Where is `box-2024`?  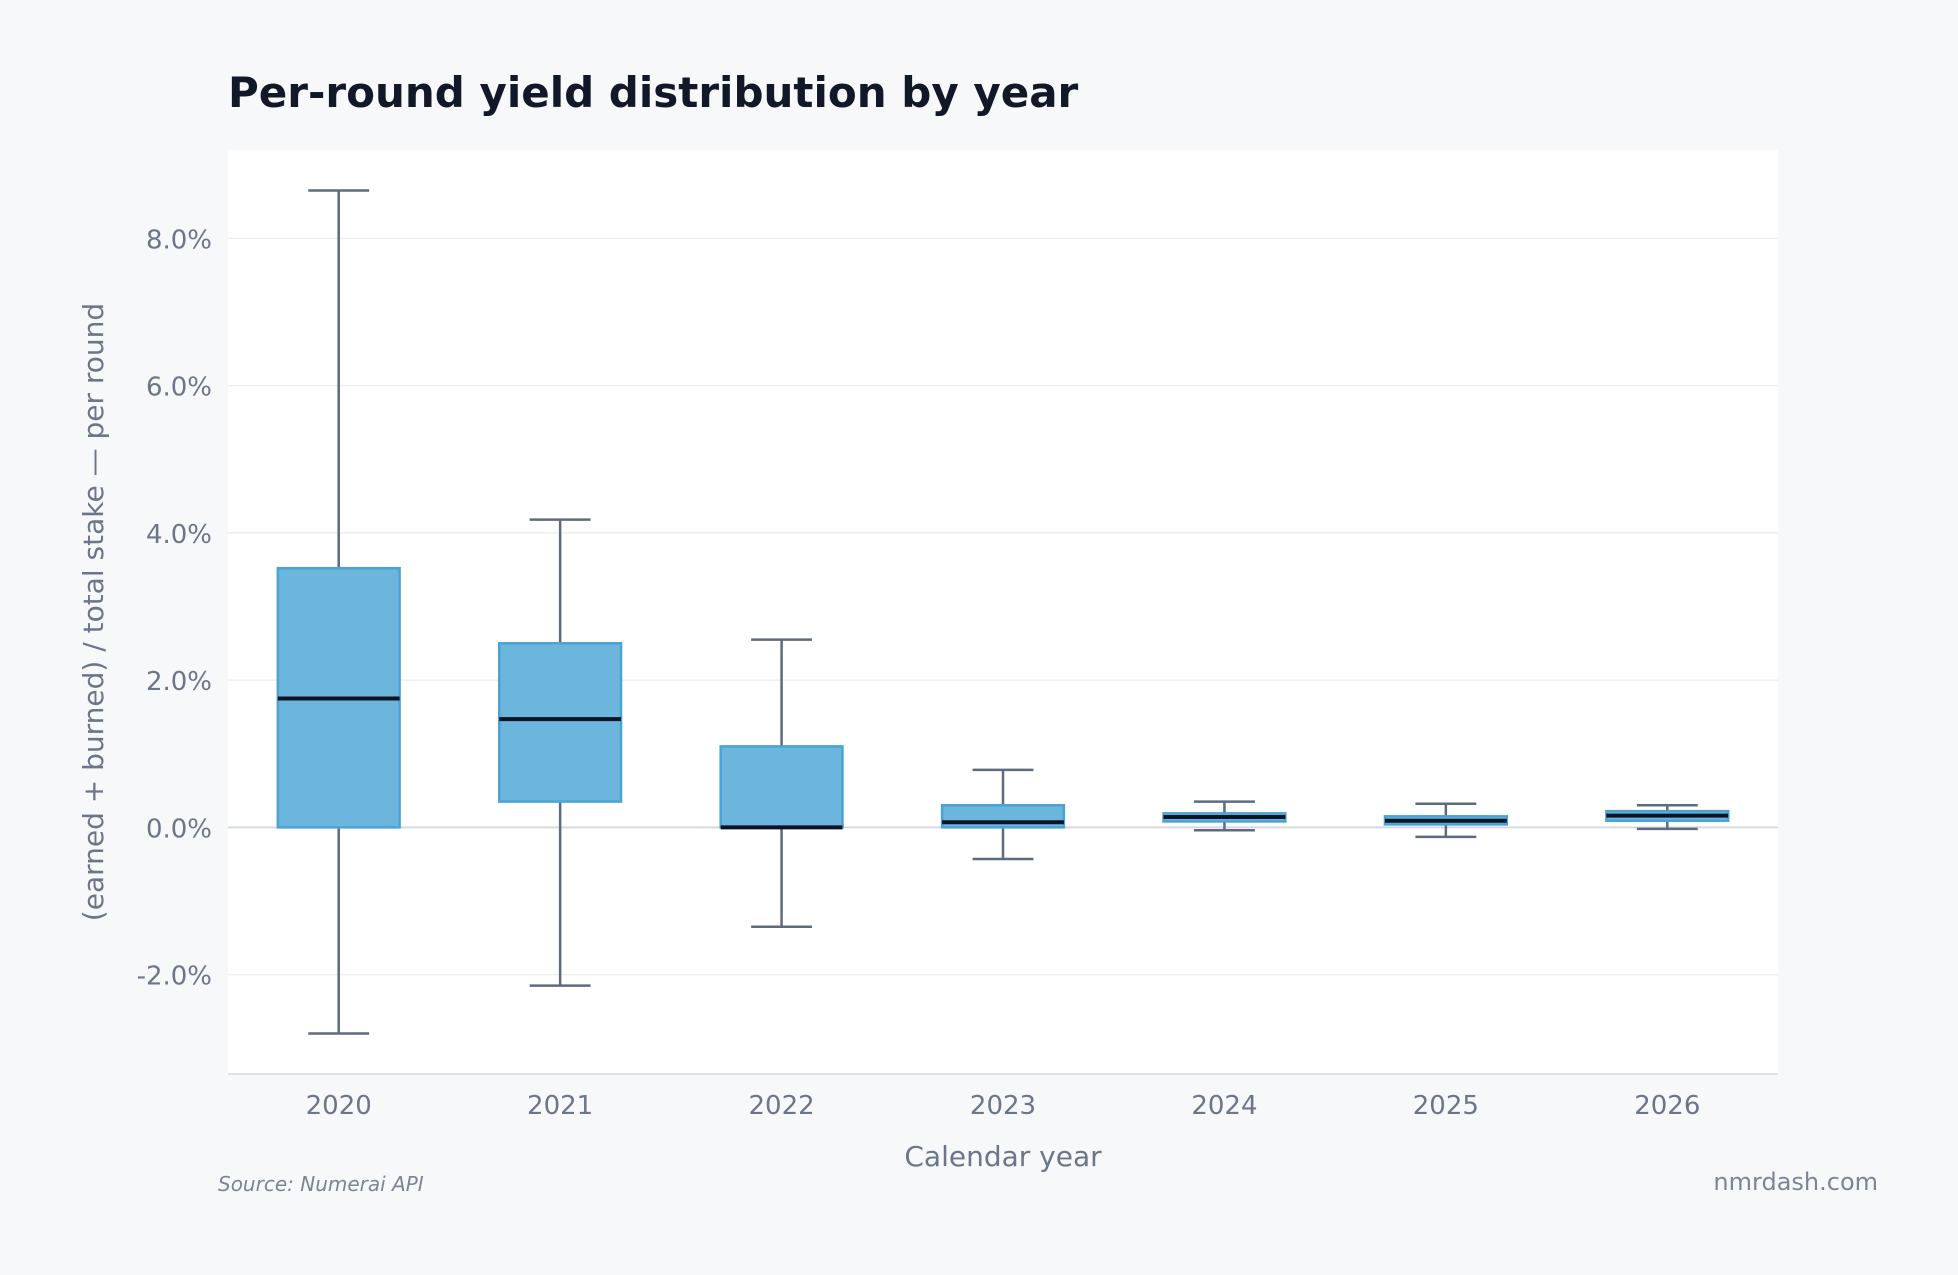 box-2024 is located at coordinates (1224, 816).